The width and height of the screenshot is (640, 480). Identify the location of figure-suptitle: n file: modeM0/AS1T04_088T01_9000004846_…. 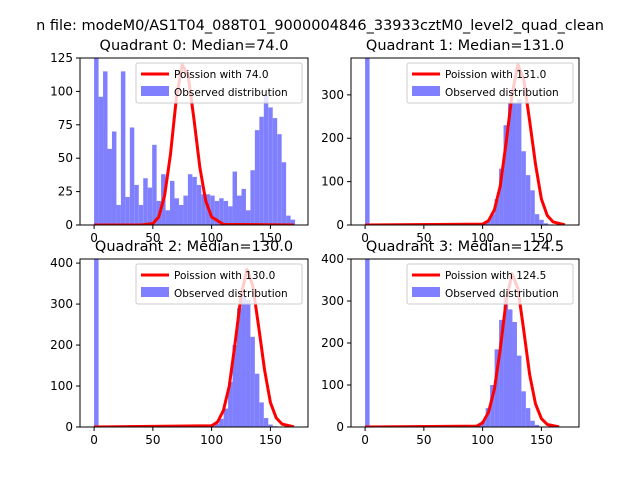
(320, 26).